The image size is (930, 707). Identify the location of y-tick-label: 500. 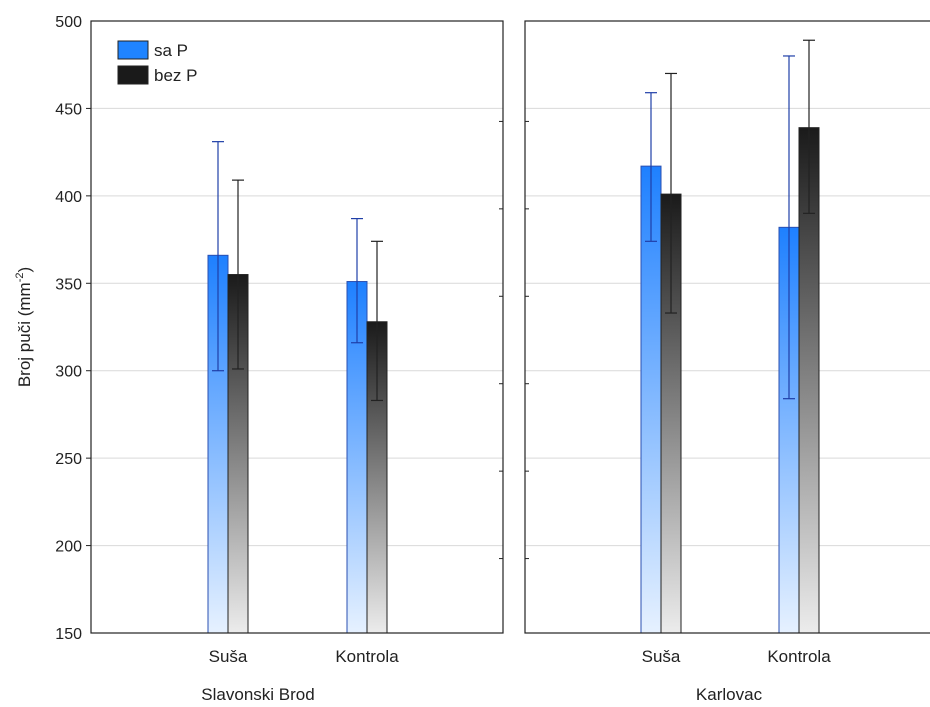
(68, 22).